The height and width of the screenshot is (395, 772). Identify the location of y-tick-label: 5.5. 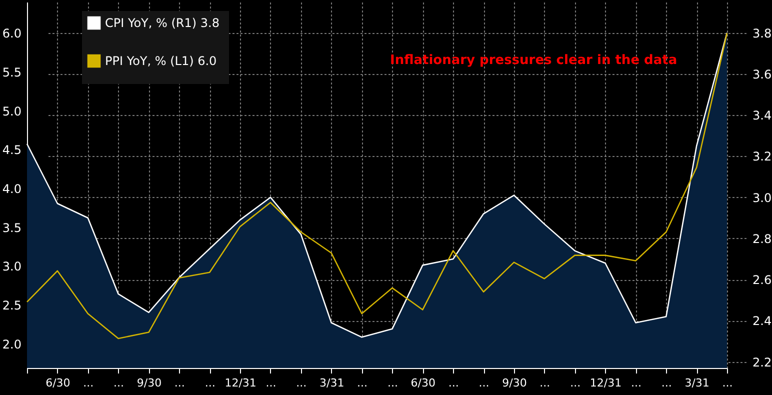
(12, 72).